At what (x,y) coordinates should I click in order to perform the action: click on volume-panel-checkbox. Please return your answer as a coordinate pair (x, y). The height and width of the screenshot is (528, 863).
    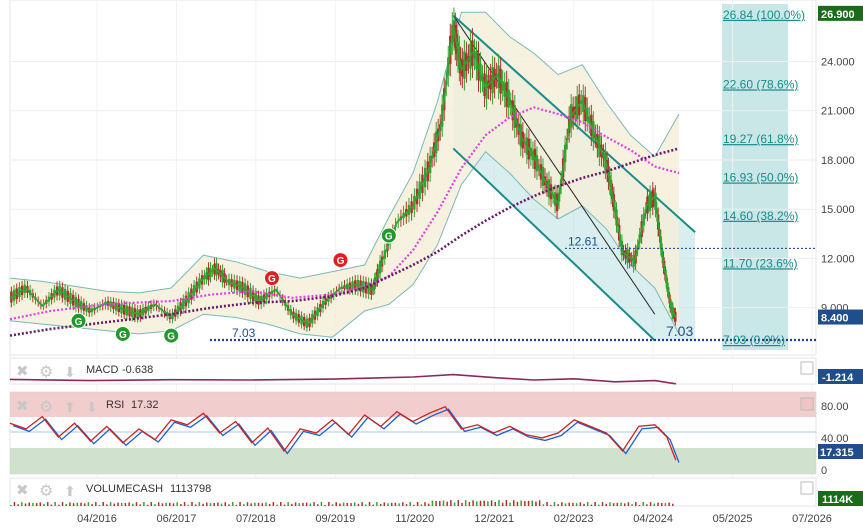
    Looking at the image, I should click on (807, 488).